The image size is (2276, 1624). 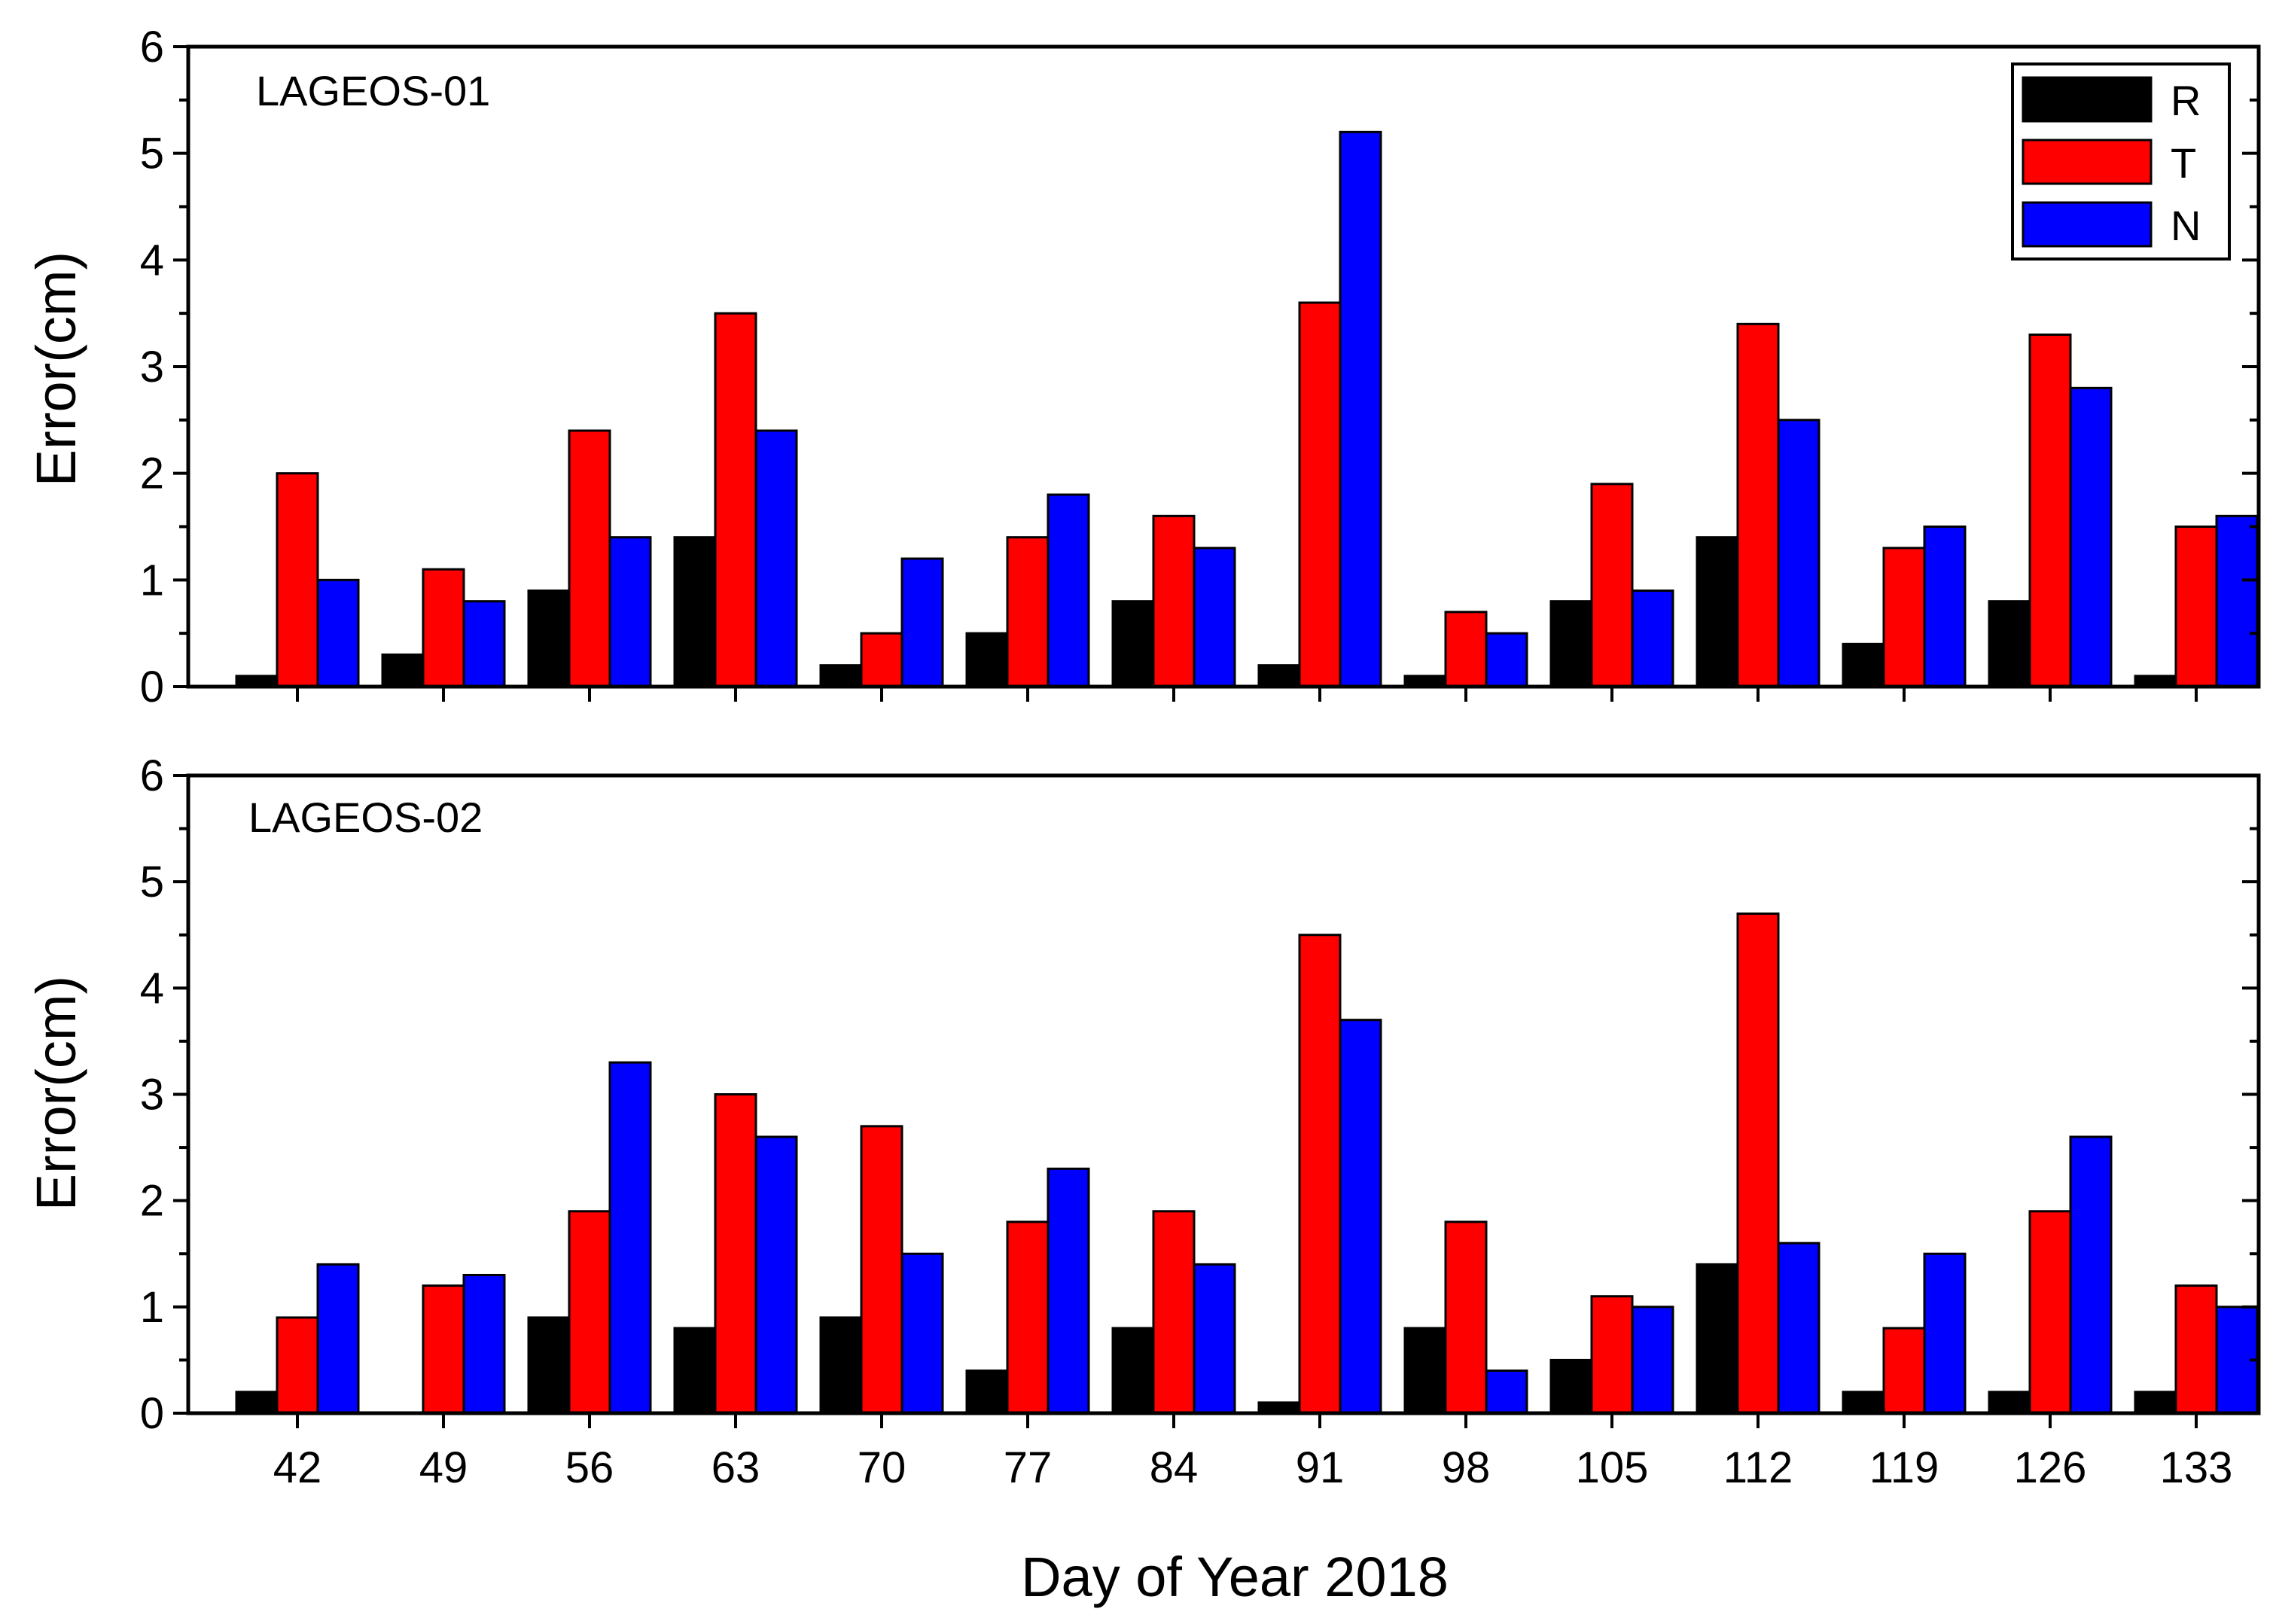 I want to click on y-tick-labels-lageos-02: 0 1 2 3 4 5 6, so click(x=152, y=1094).